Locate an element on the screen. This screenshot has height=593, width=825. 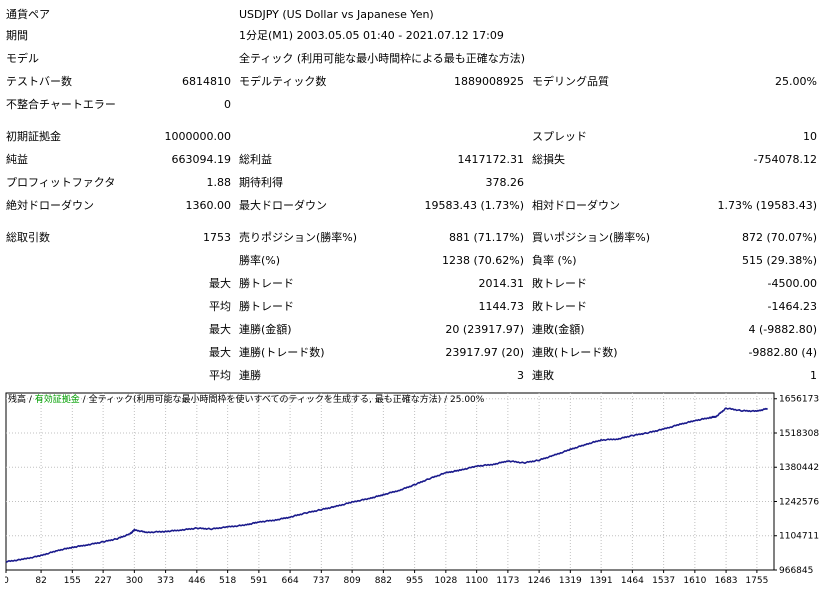
x-tick-label: 1173 is located at coordinates (507, 581).